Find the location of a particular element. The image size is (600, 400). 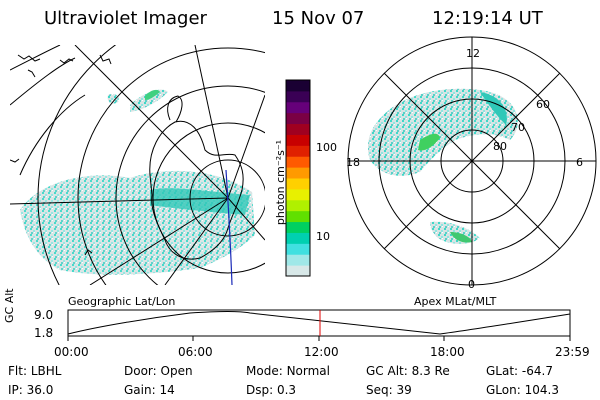

altitude-xtick-2359: 23:59 is located at coordinates (572, 352).